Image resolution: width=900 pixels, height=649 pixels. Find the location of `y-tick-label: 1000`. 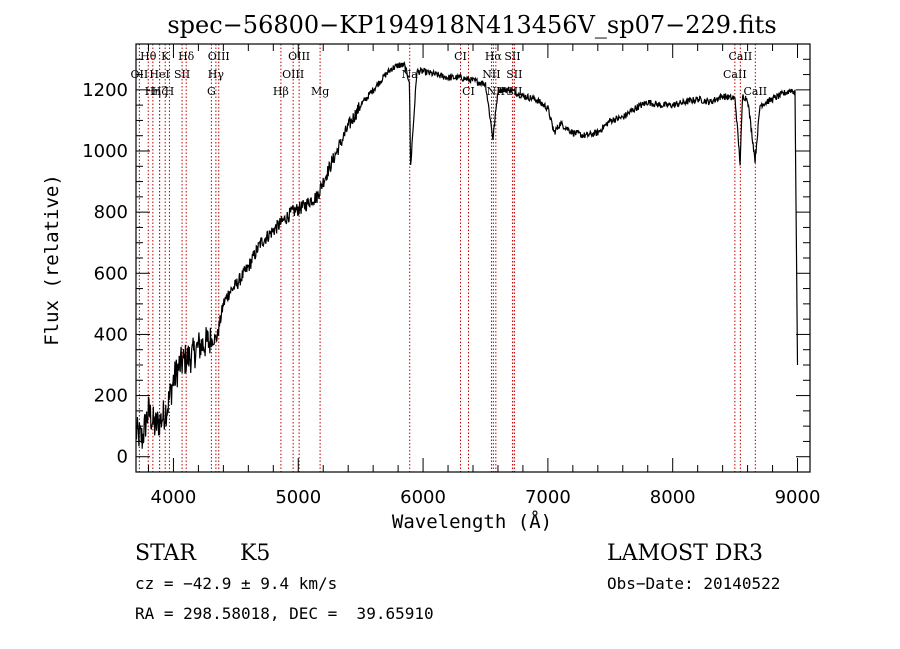

y-tick-label: 1000 is located at coordinates (105, 151).